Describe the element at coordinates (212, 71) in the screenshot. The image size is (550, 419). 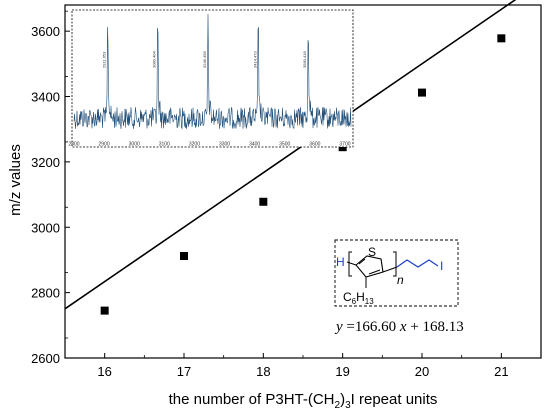
I see `spectrum-trace` at that location.